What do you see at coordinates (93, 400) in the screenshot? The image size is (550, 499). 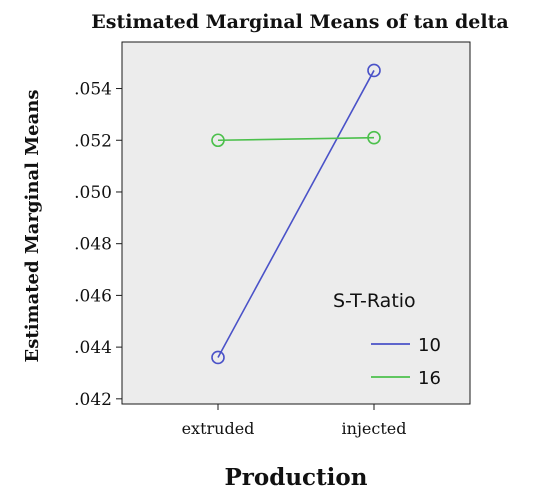 I see `y-tick-label: .042` at bounding box center [93, 400].